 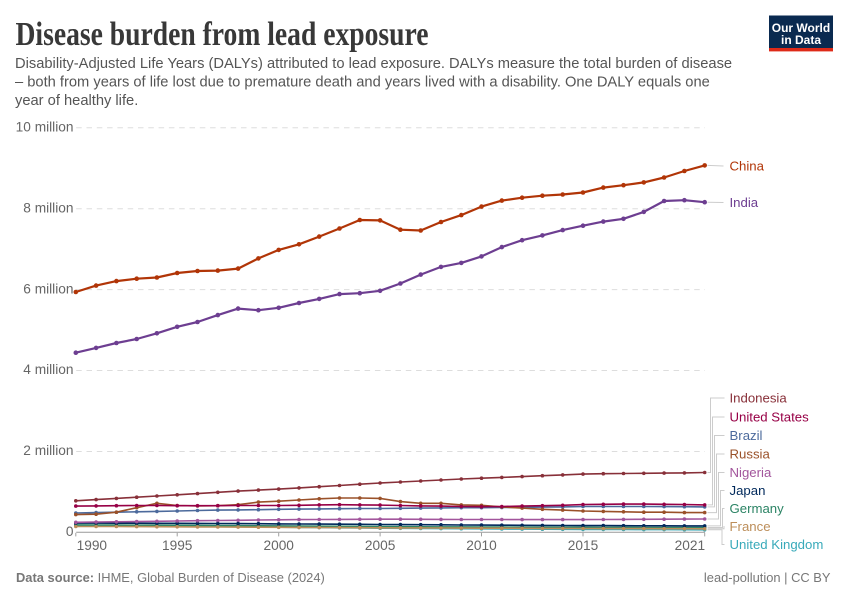 I want to click on svg-text: United States, so click(x=770, y=417).